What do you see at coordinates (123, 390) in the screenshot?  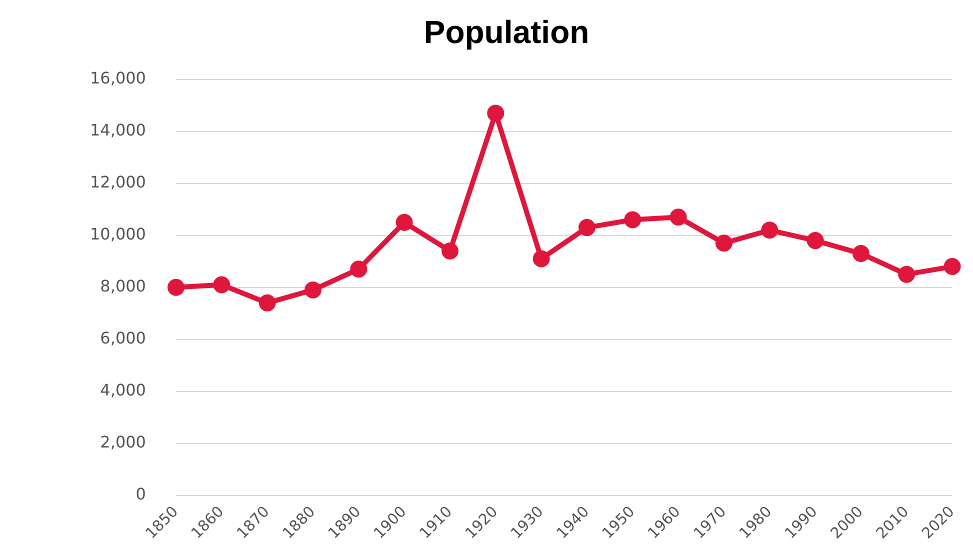 I see `y-tick-label: 4,000` at bounding box center [123, 390].